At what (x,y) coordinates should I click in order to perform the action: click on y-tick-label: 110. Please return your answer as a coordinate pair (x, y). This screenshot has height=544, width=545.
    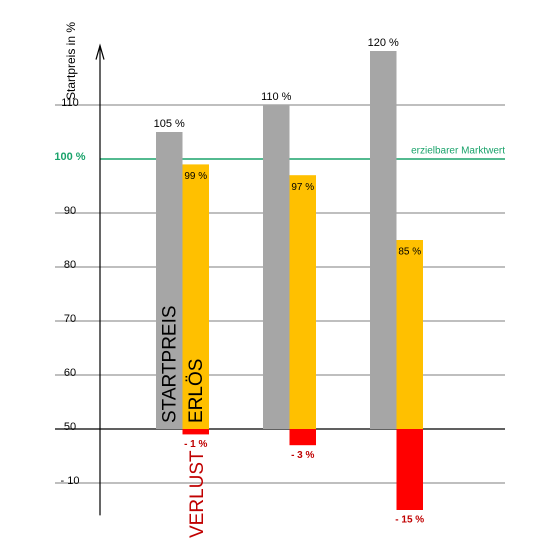
    Looking at the image, I should click on (70, 103).